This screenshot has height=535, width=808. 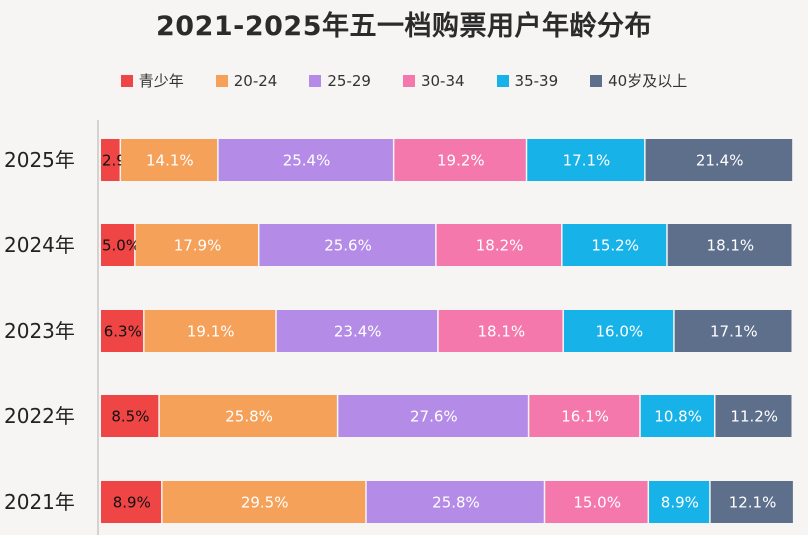 I want to click on data-label: 25.6%, so click(x=348, y=246).